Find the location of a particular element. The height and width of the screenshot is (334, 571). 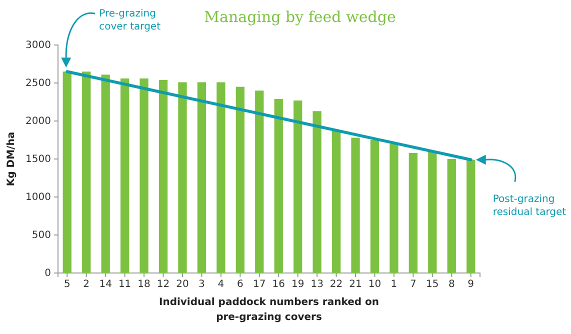

y-tick-label: 1500 is located at coordinates (38, 160).